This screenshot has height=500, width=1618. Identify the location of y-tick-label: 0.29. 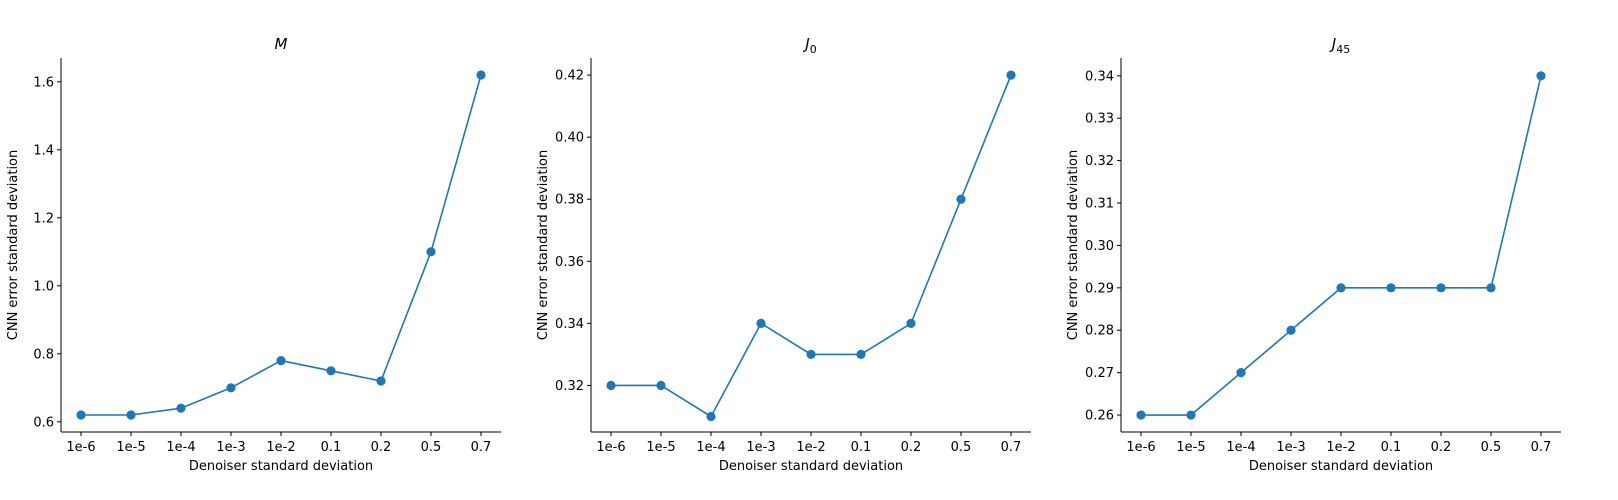
(1099, 288).